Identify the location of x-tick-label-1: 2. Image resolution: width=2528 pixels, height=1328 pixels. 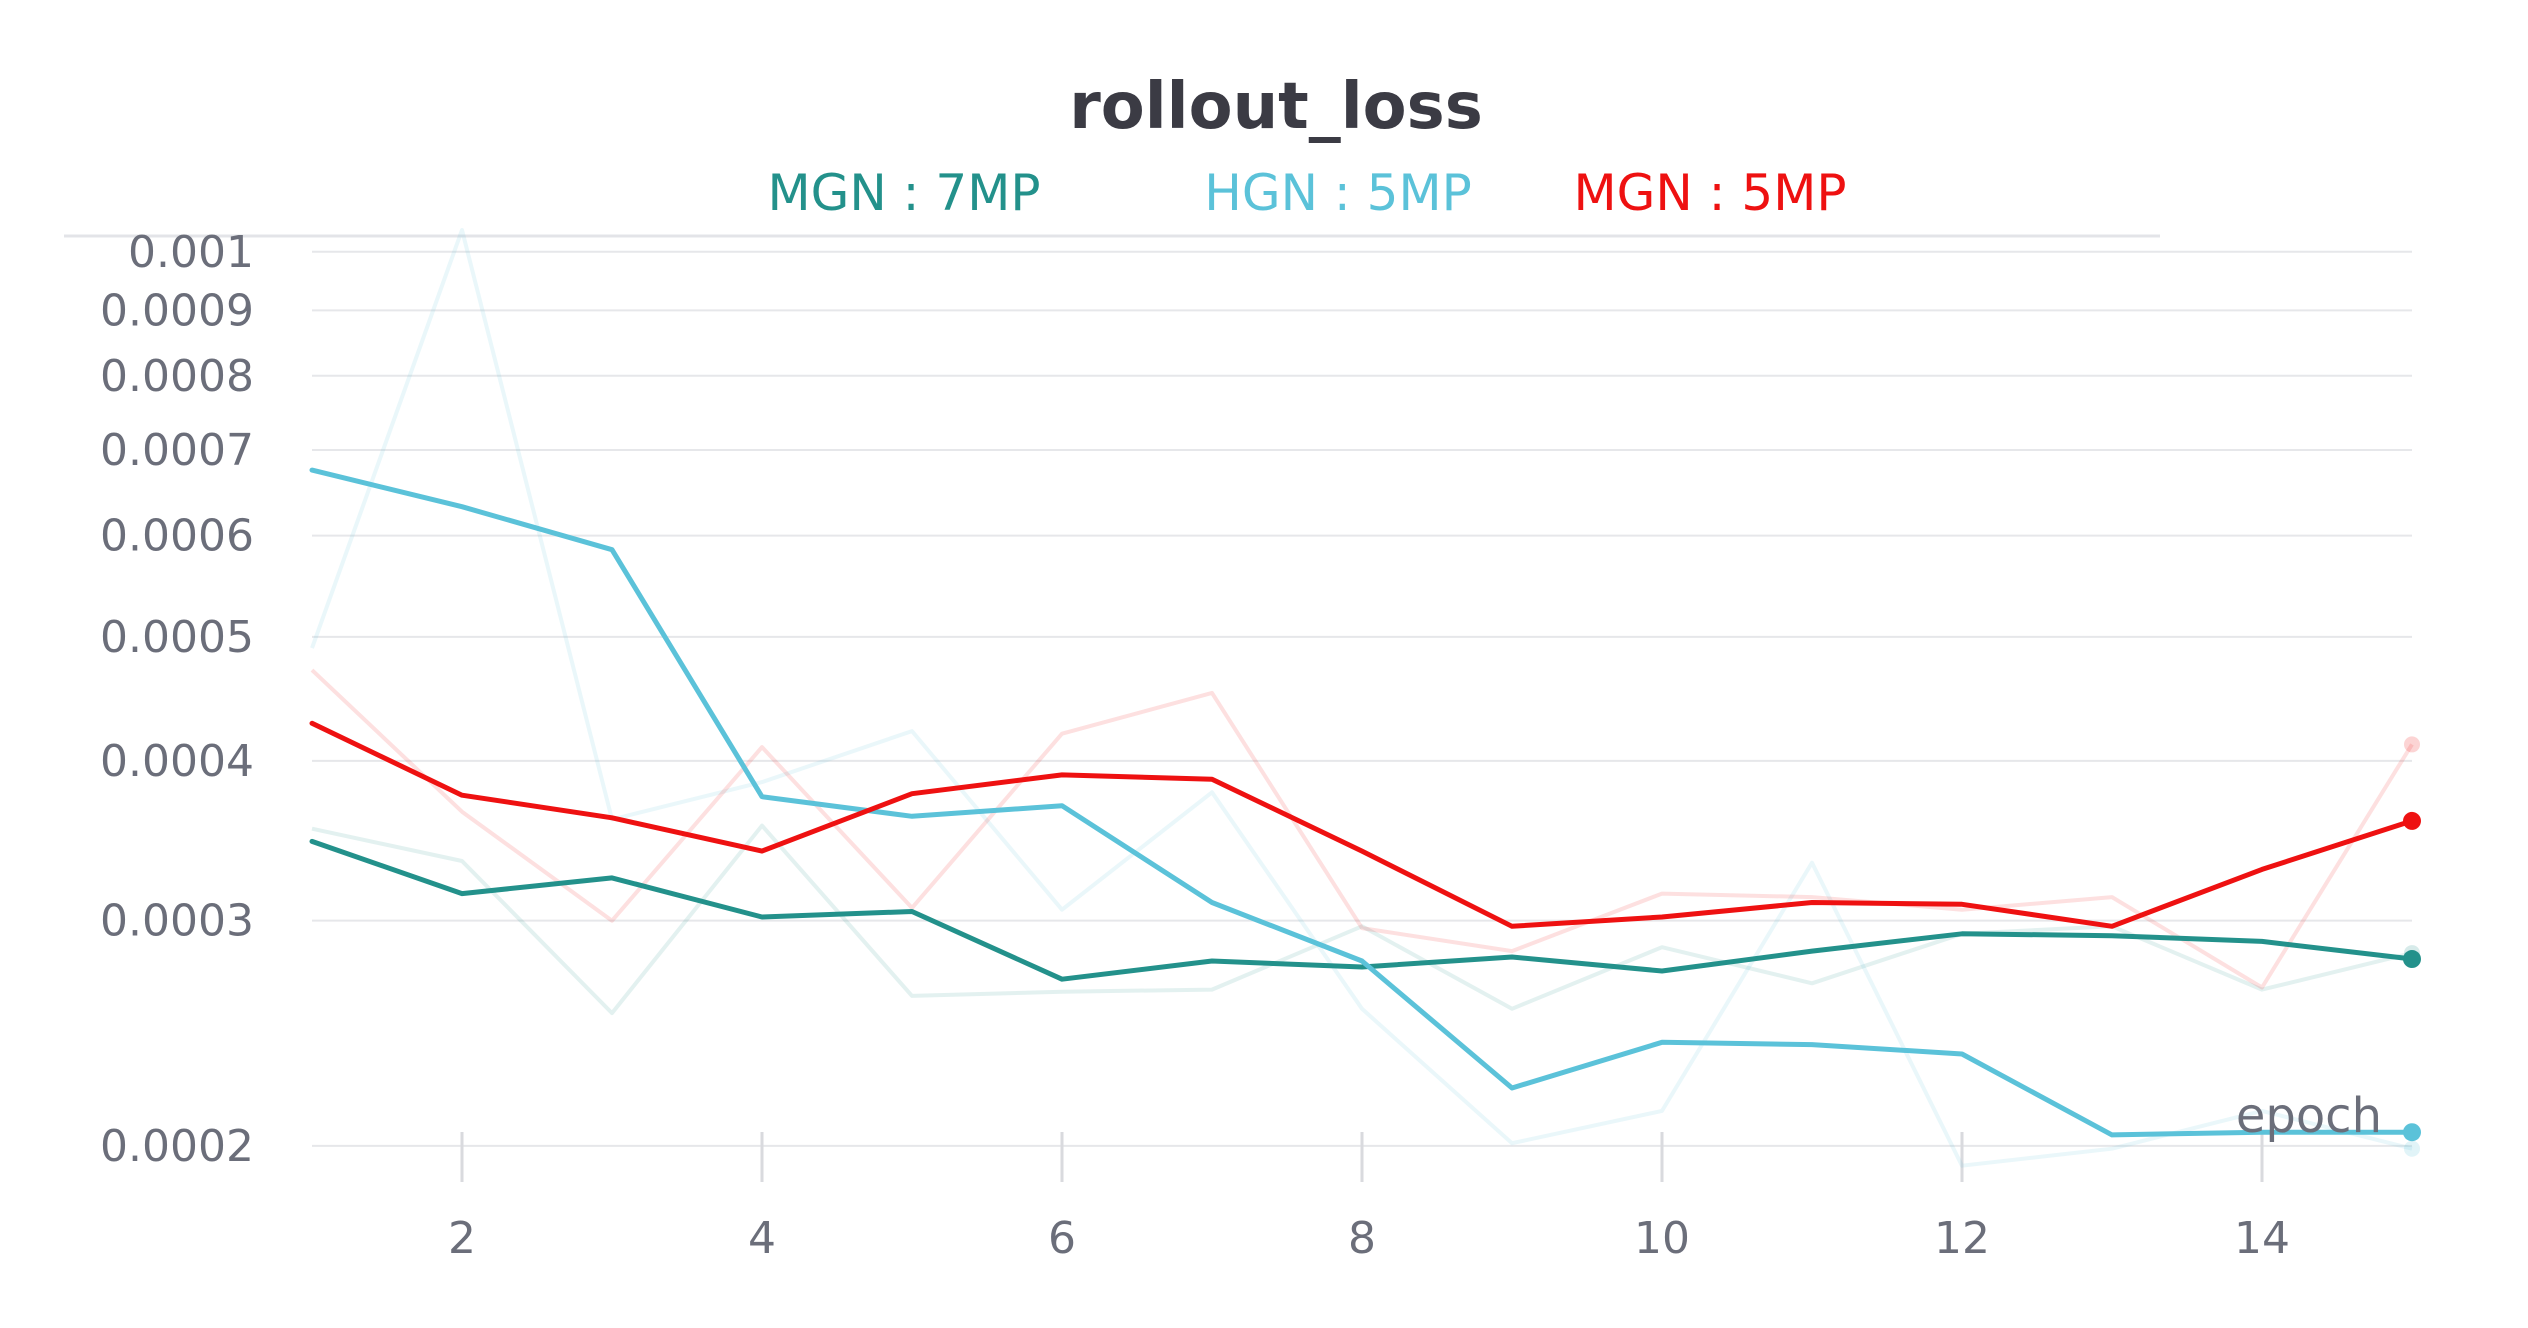
(462, 1238).